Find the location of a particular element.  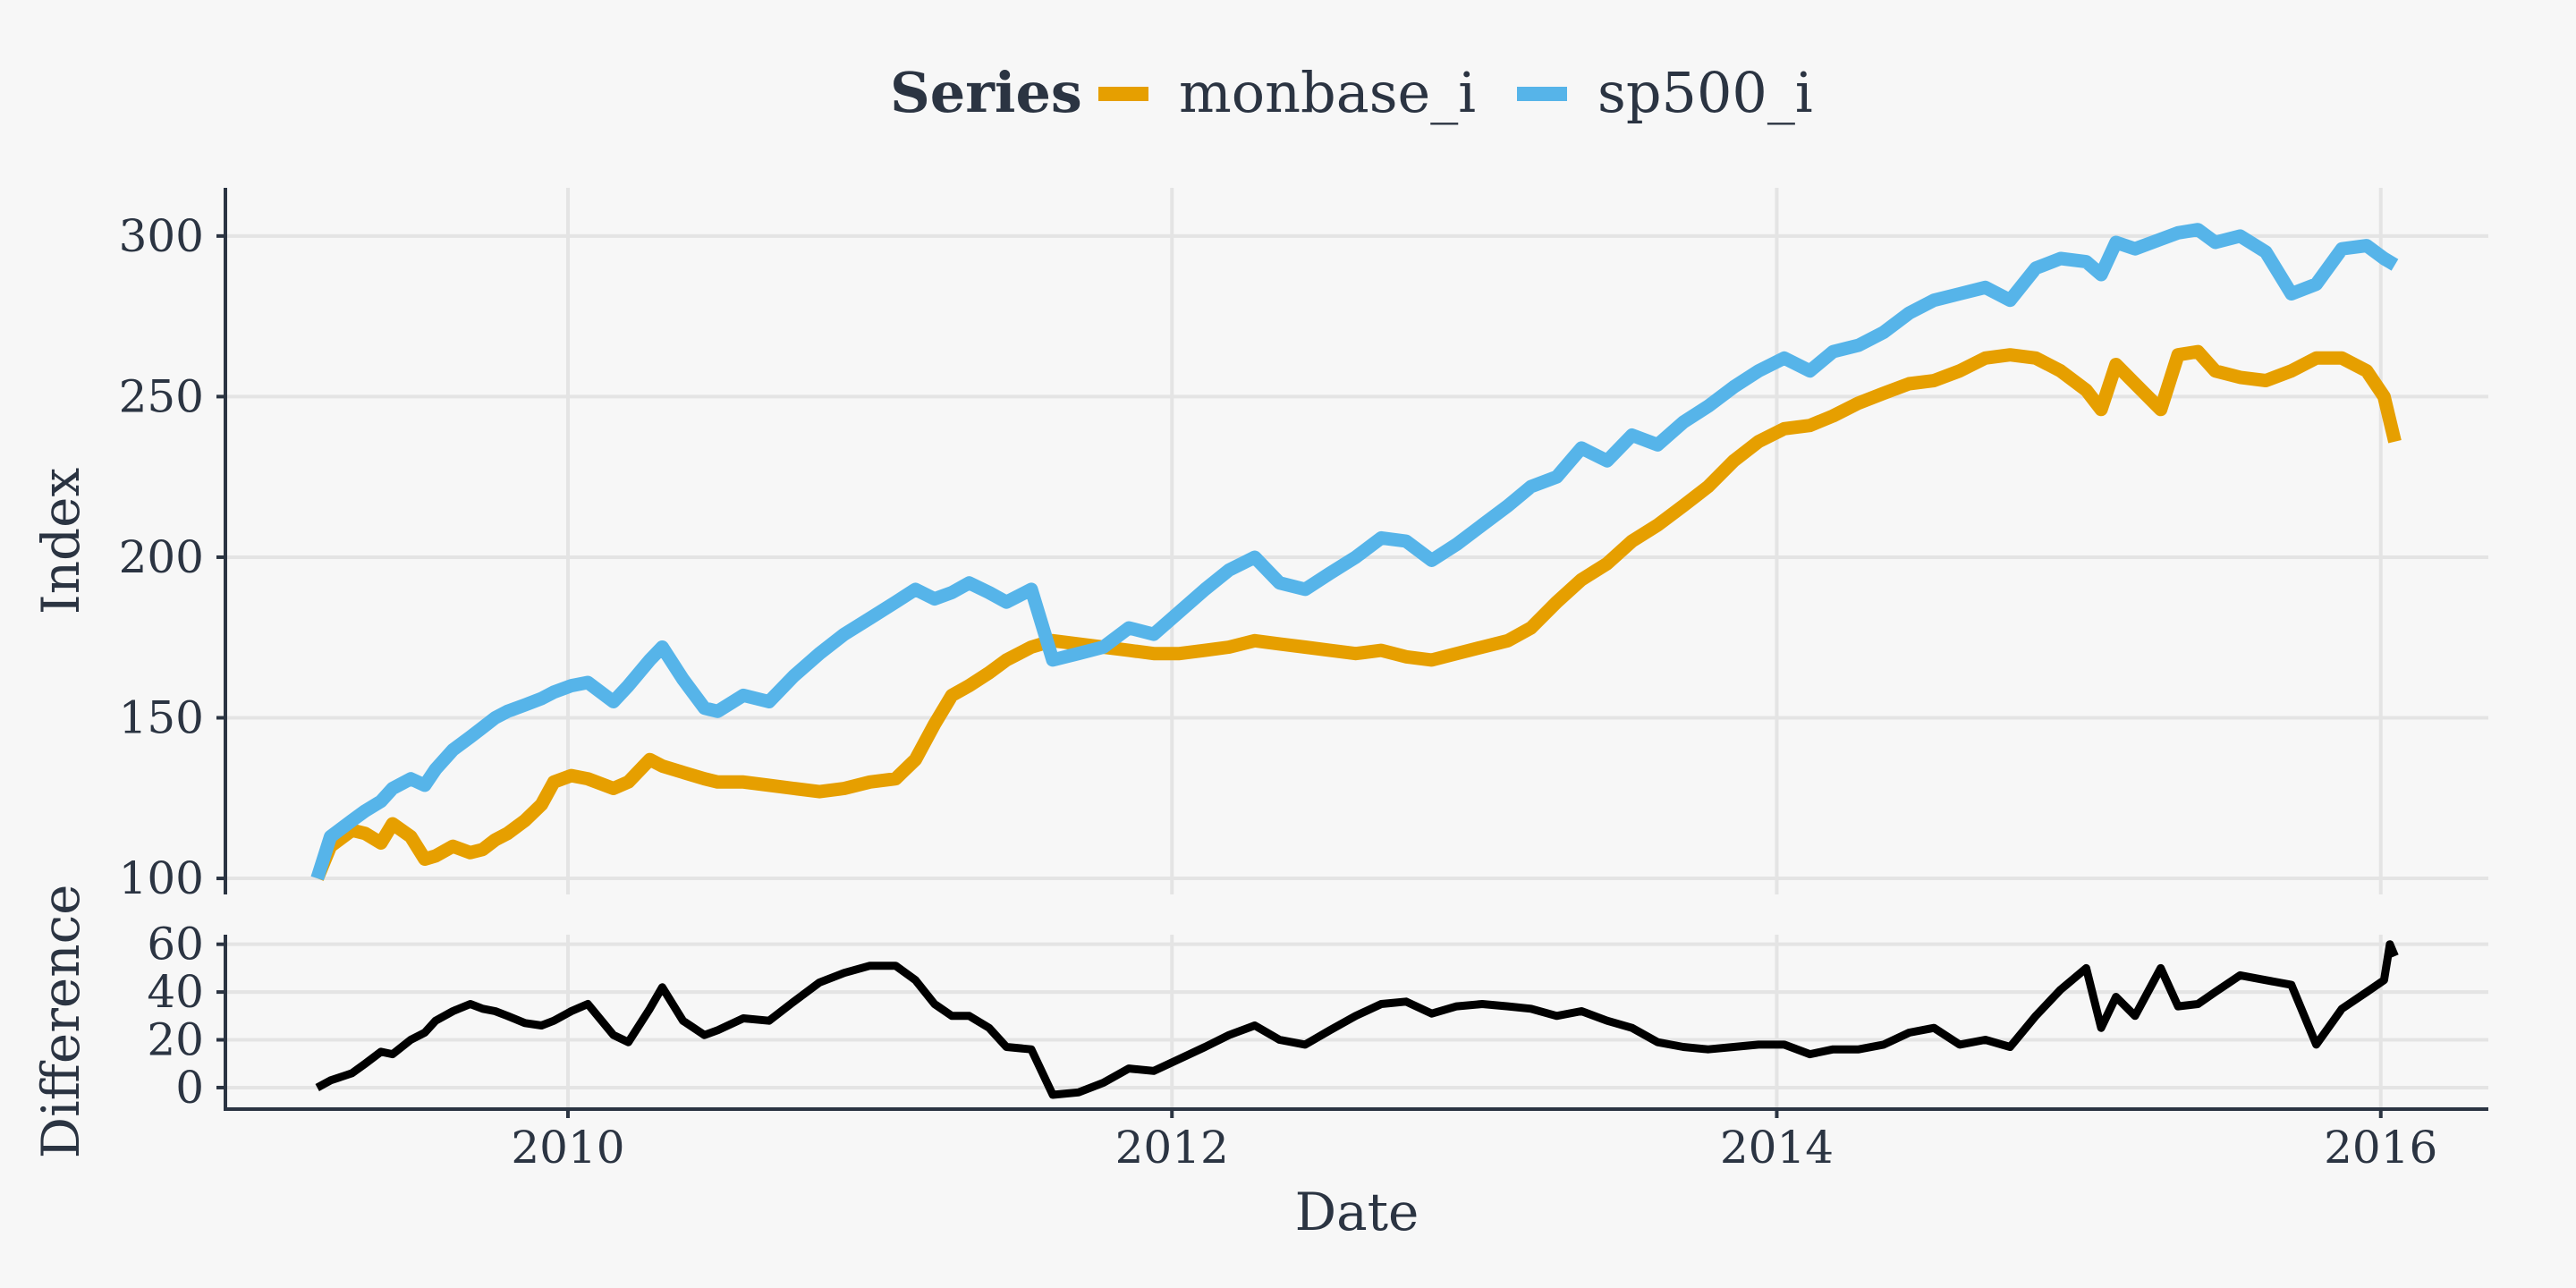

legend-label-monbase-i: monbase_i is located at coordinates (1327, 92).